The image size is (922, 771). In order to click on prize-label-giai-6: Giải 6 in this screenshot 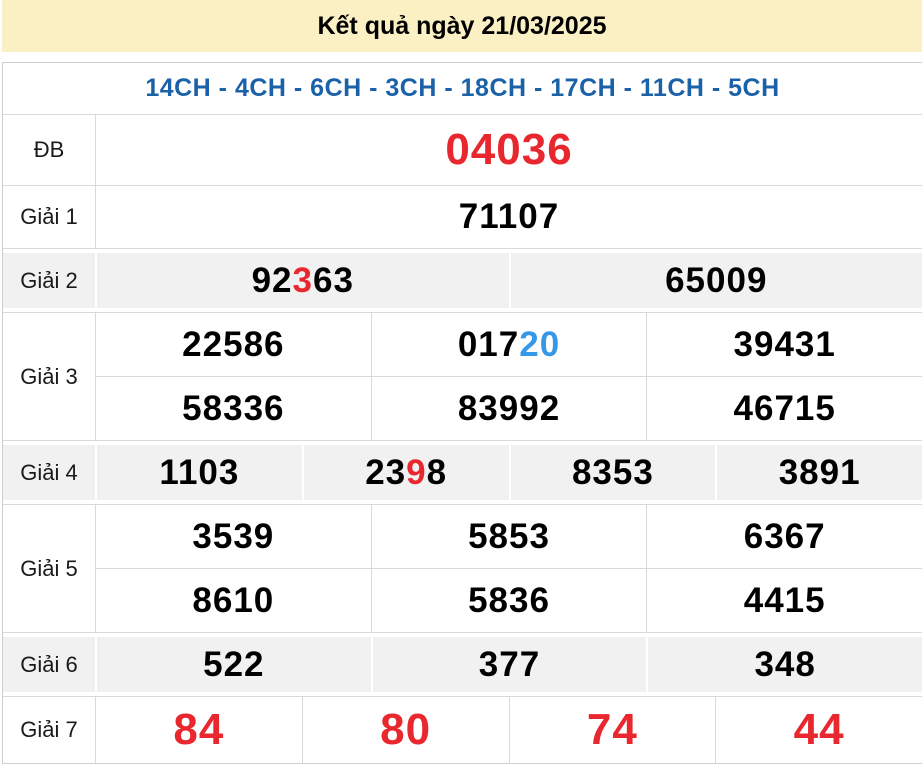, I will do `click(50, 664)`.